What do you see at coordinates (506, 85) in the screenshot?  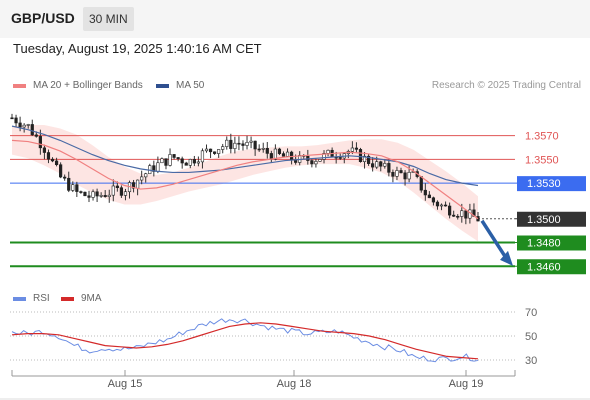 I see `research-credit: Research © 2025 Trading Central` at bounding box center [506, 85].